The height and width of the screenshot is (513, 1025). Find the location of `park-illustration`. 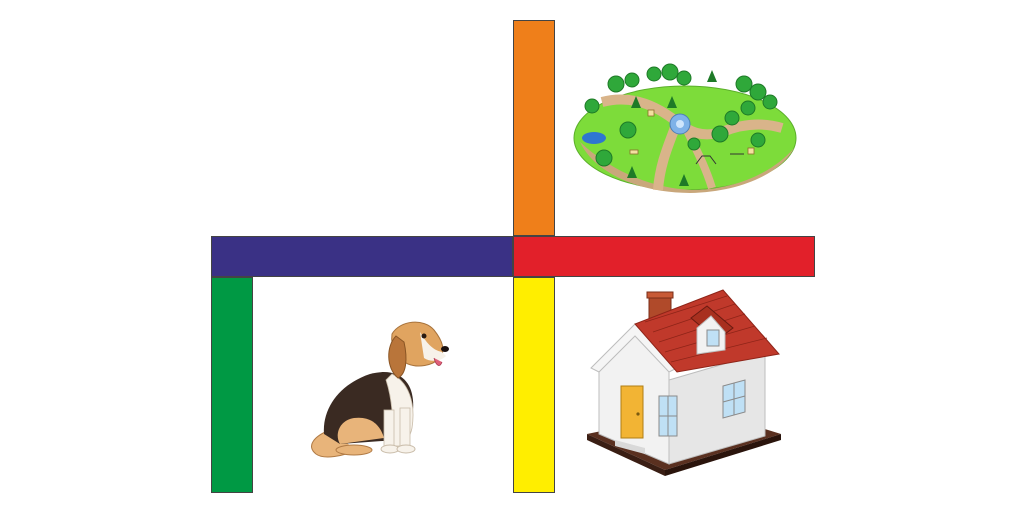

park-illustration is located at coordinates (685, 128).